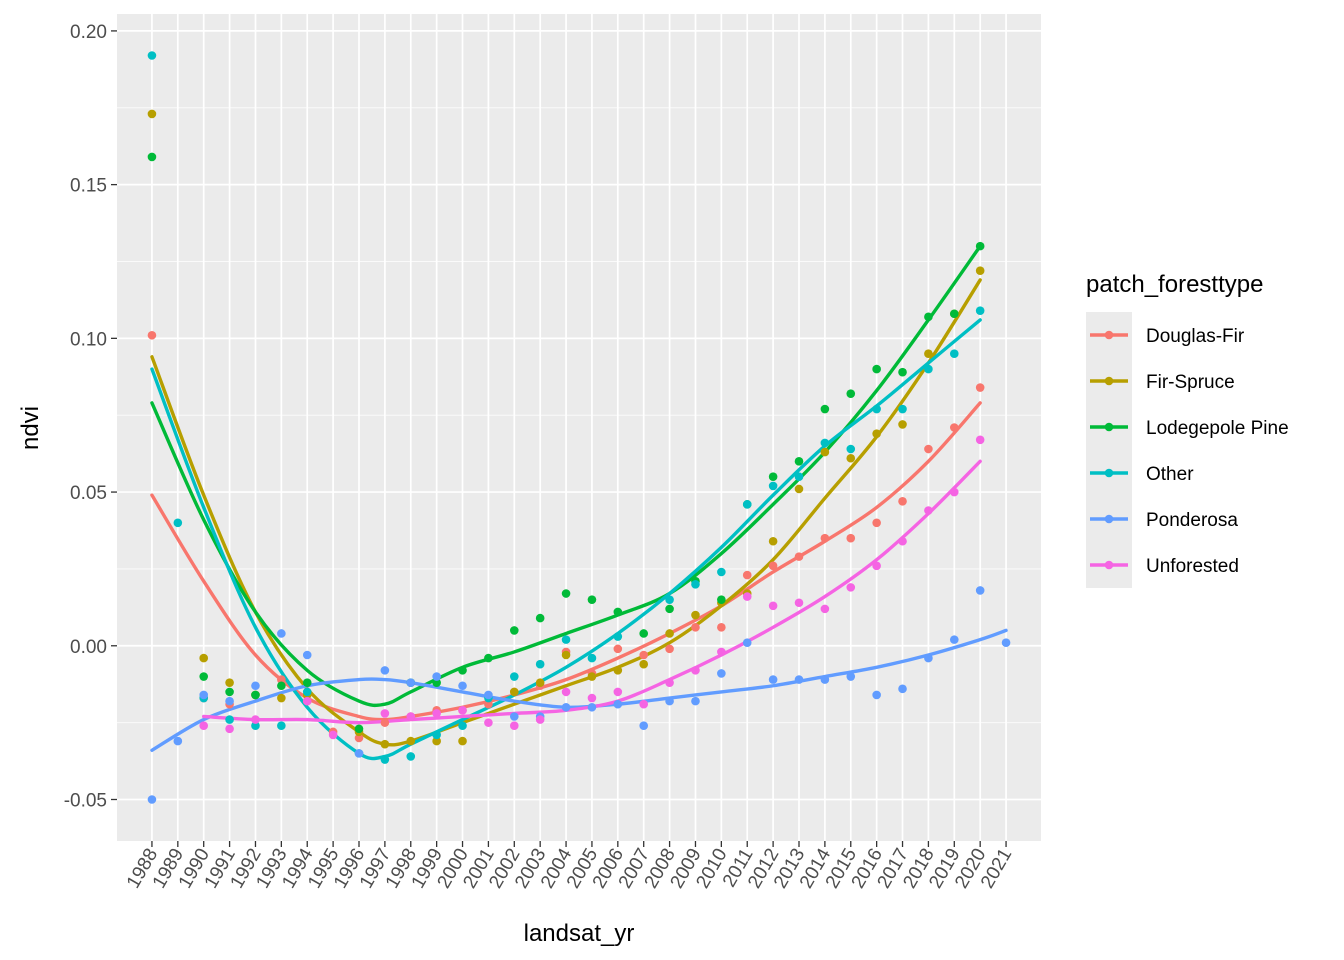 The height and width of the screenshot is (960, 1344). I want to click on legend-label-ponderosa: Ponderosa, so click(1192, 520).